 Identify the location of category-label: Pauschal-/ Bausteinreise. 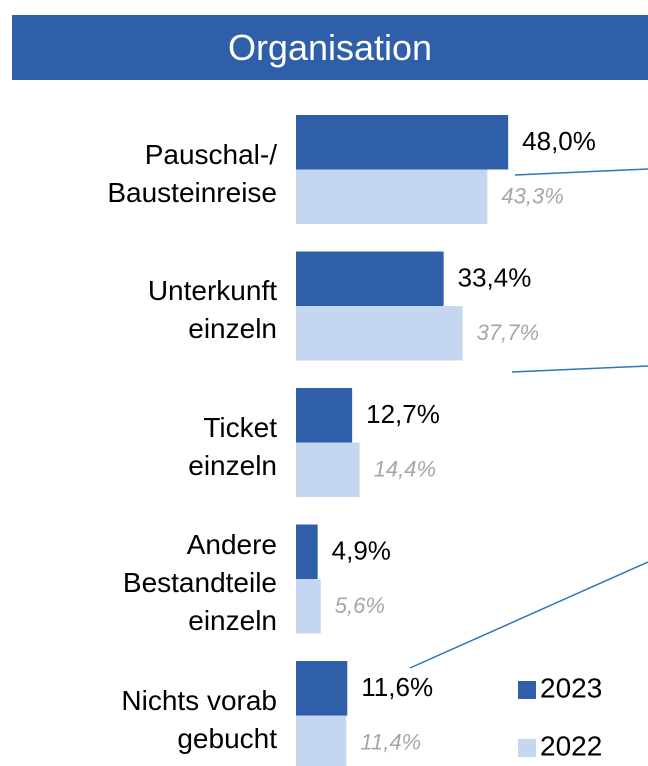
(192, 173).